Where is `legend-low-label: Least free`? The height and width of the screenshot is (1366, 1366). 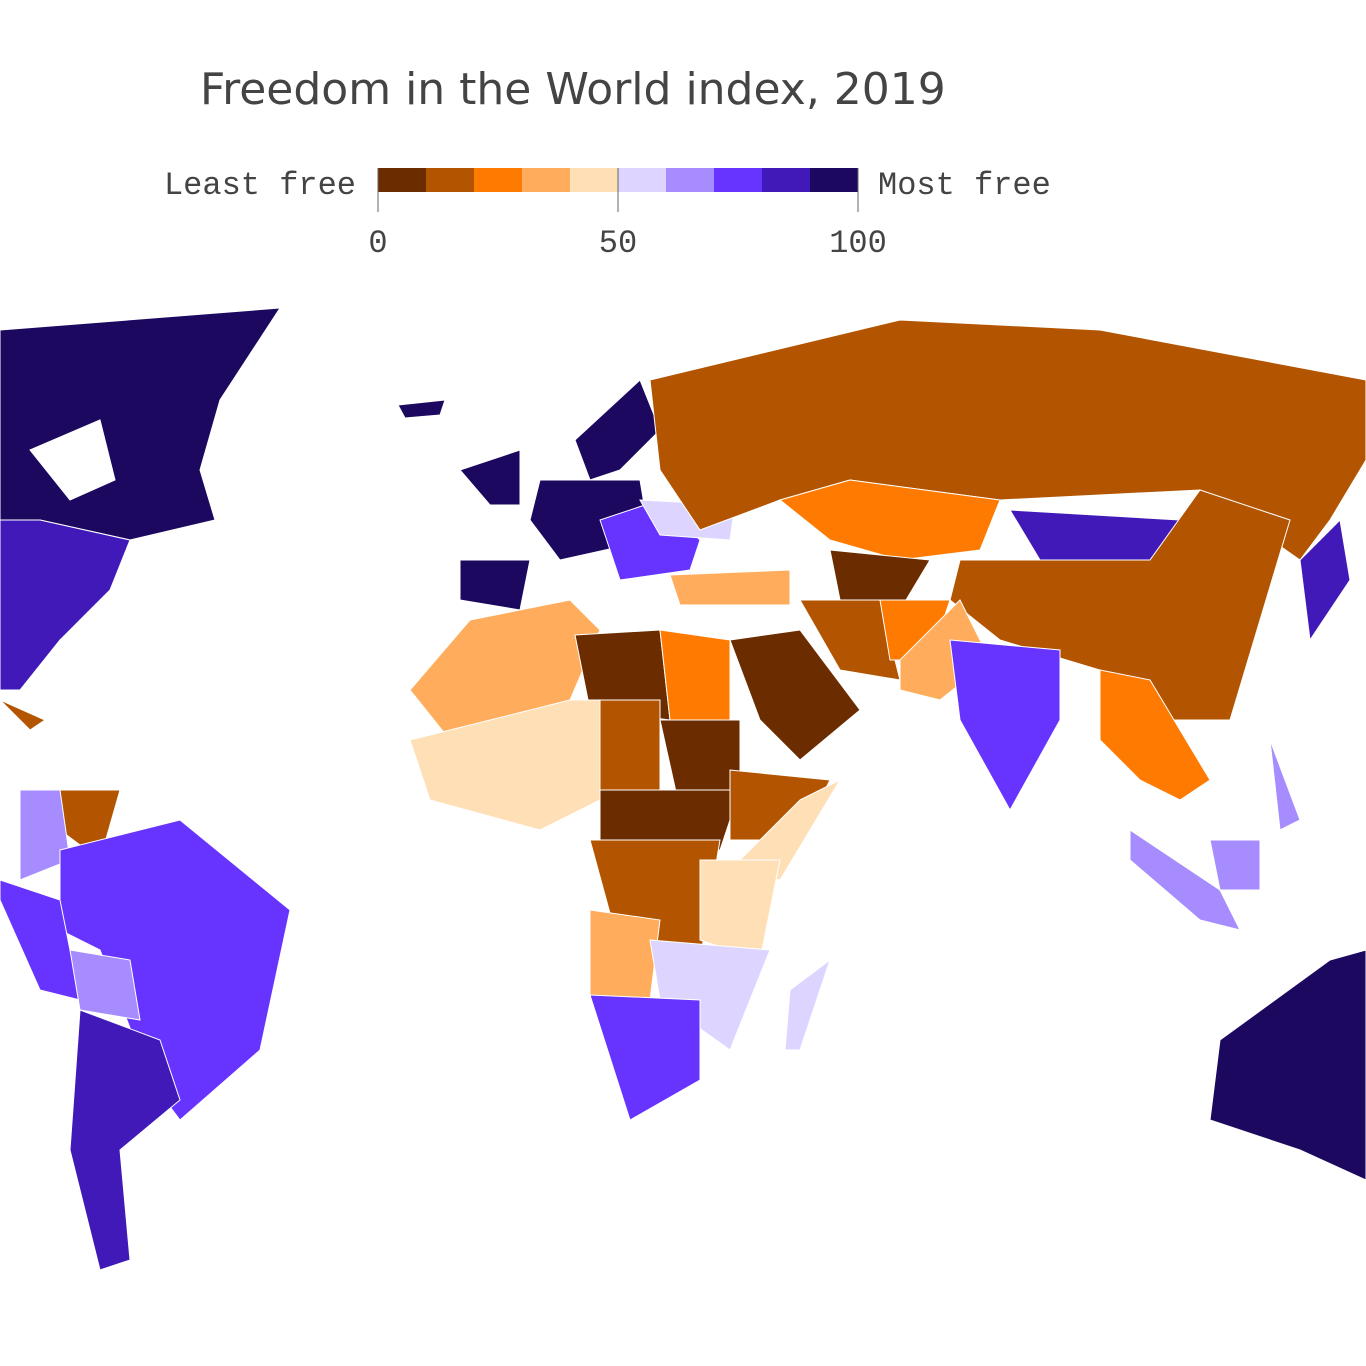 legend-low-label: Least free is located at coordinates (260, 185).